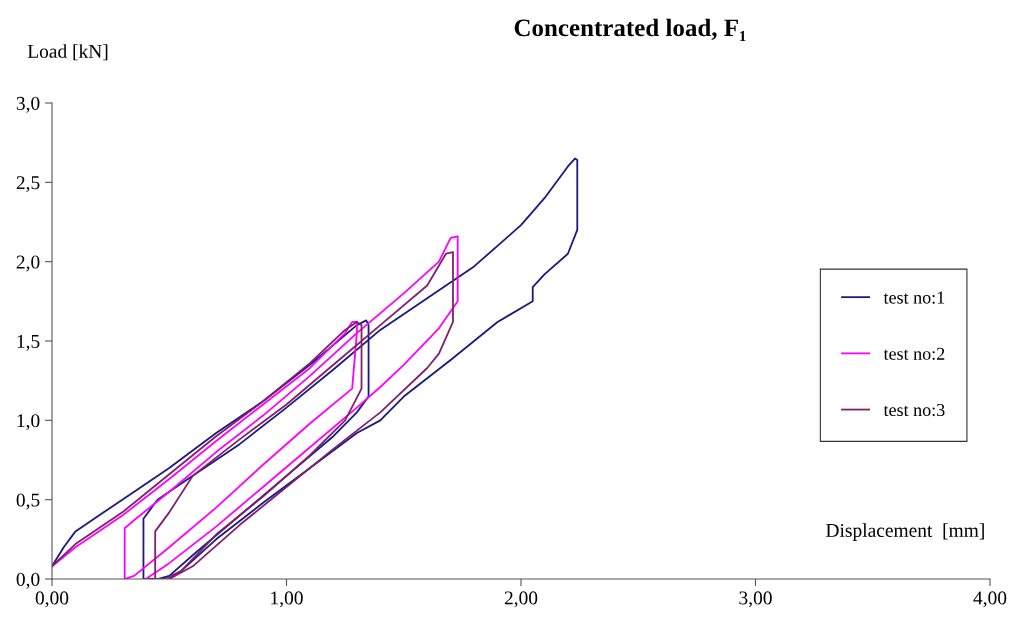 Image resolution: width=1013 pixels, height=619 pixels. What do you see at coordinates (990, 599) in the screenshot?
I see `x-tick-label: 4,00` at bounding box center [990, 599].